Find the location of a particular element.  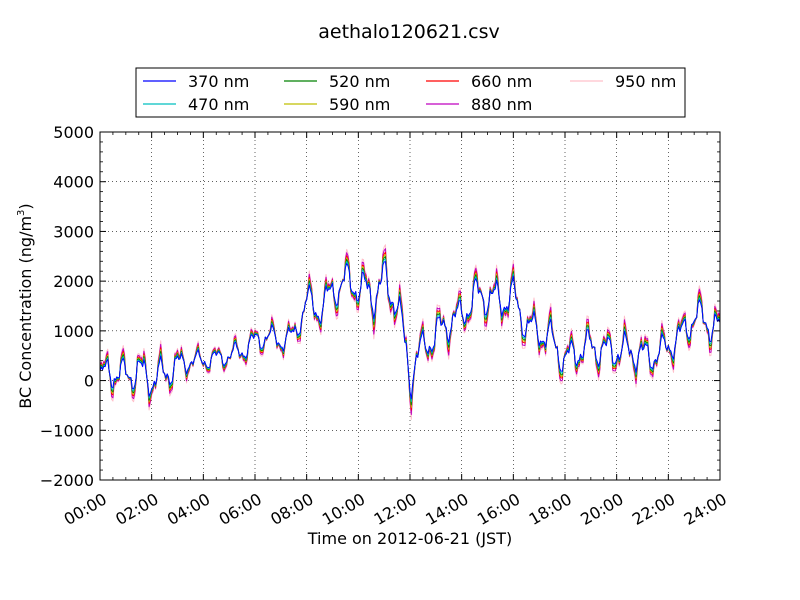

y-tick-label: −2000 is located at coordinates (67, 480).